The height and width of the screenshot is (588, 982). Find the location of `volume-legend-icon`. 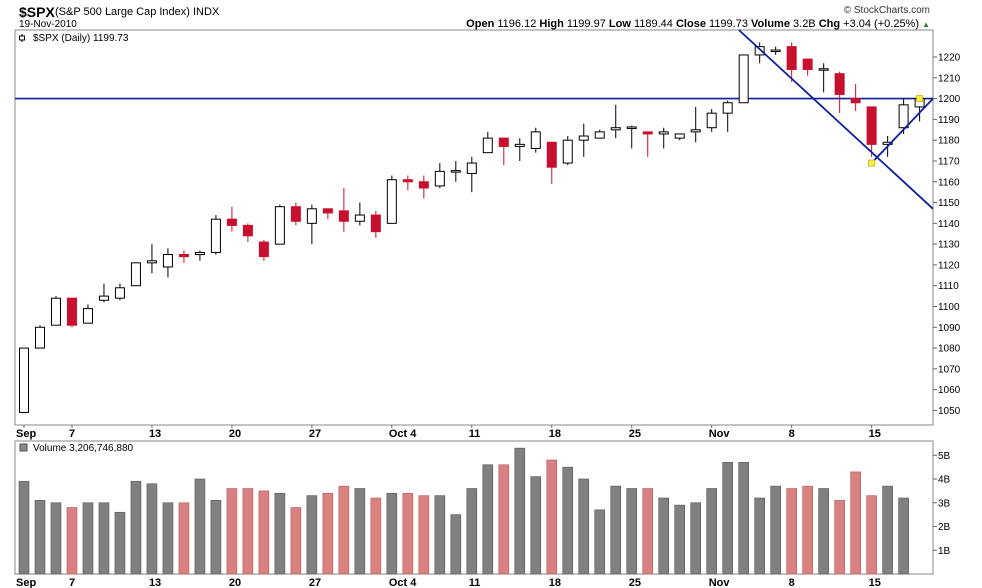

volume-legend-icon is located at coordinates (23, 447).